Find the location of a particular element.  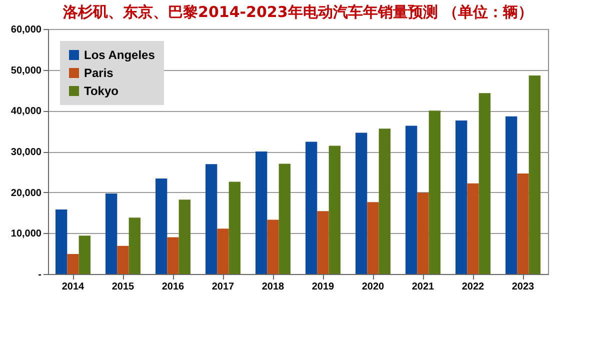

x-tick-label: 2019 is located at coordinates (323, 287).